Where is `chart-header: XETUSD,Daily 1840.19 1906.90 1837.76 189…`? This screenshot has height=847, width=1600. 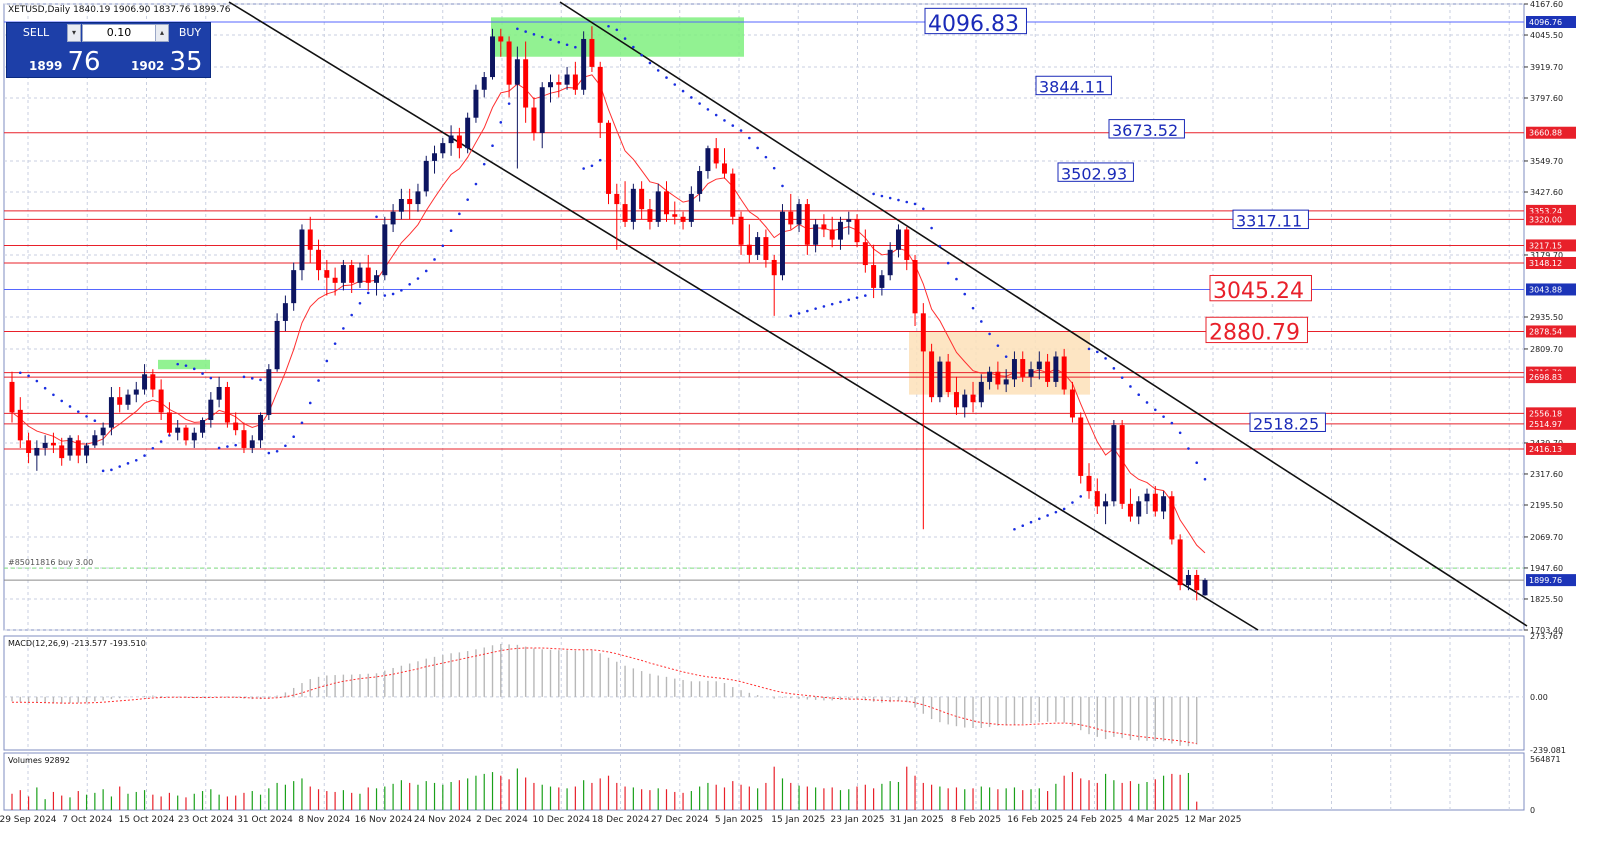
chart-header: XETUSD,Daily 1840.19 1906.90 1837.76 189… is located at coordinates (119, 10).